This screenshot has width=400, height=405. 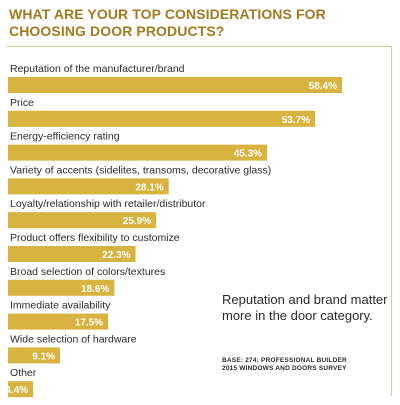 What do you see at coordinates (296, 120) in the screenshot?
I see `bar-value-label: 53.7%` at bounding box center [296, 120].